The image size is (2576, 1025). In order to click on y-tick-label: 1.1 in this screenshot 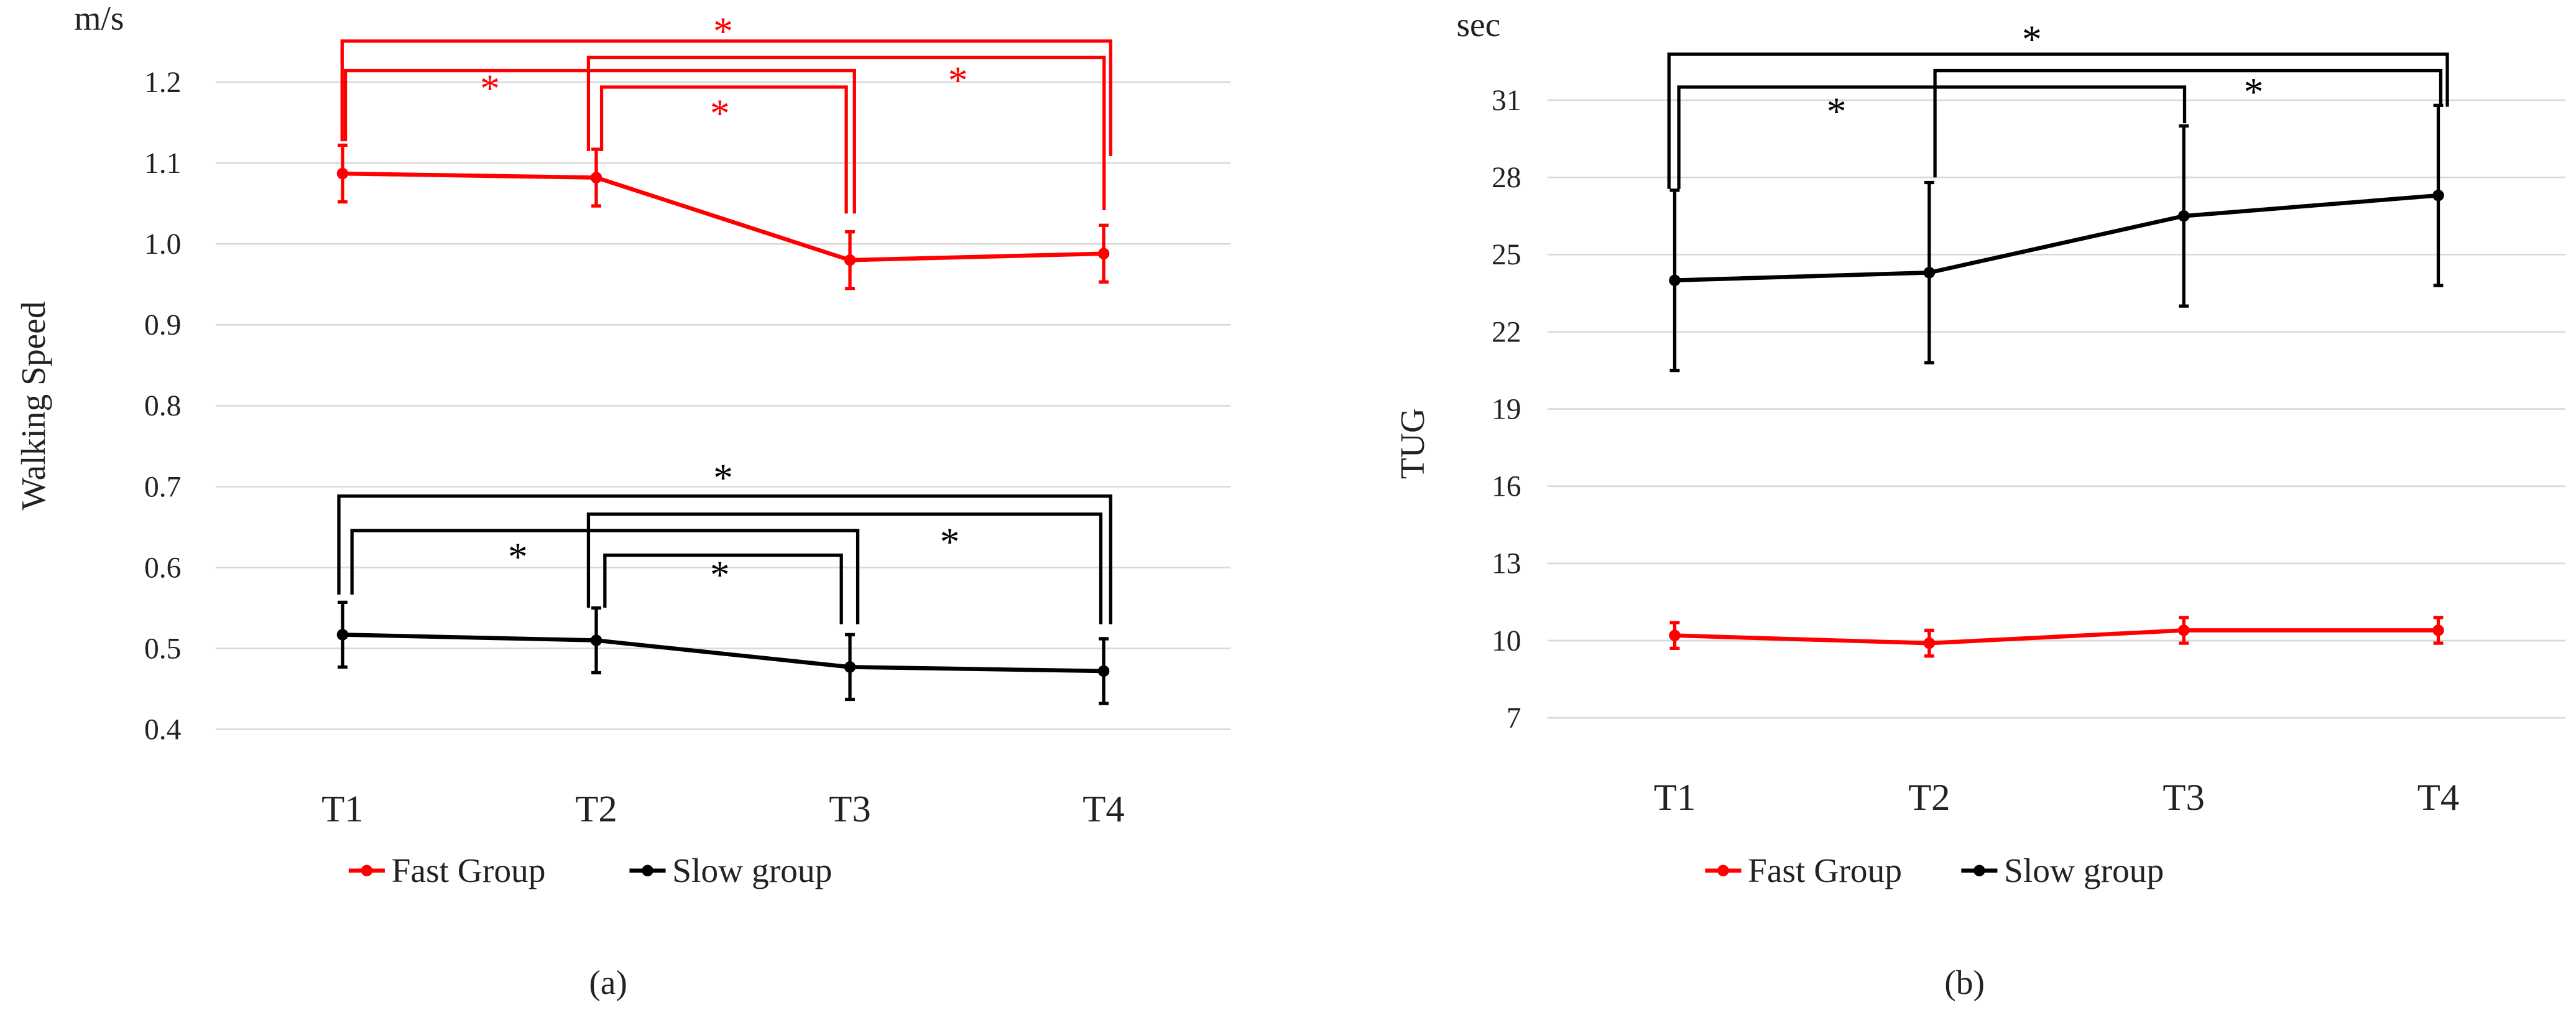, I will do `click(162, 163)`.